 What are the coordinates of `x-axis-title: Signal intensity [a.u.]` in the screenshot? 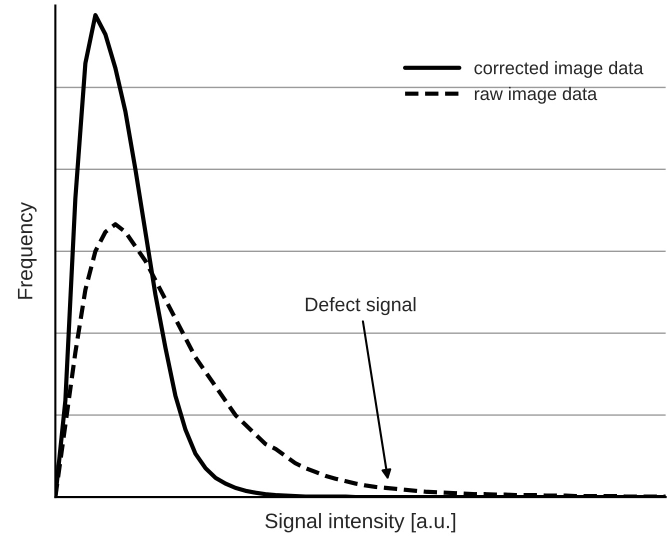 It's located at (360, 522).